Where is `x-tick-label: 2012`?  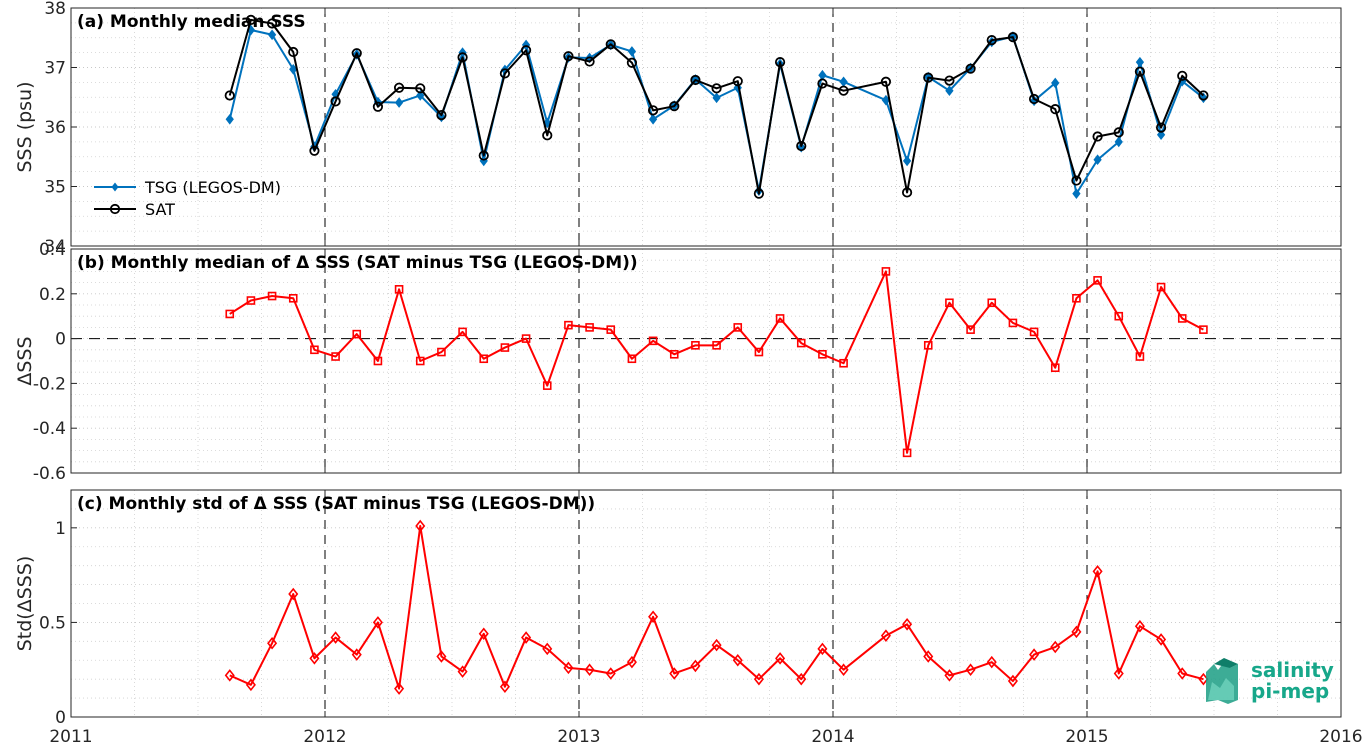 x-tick-label: 2012 is located at coordinates (324, 736).